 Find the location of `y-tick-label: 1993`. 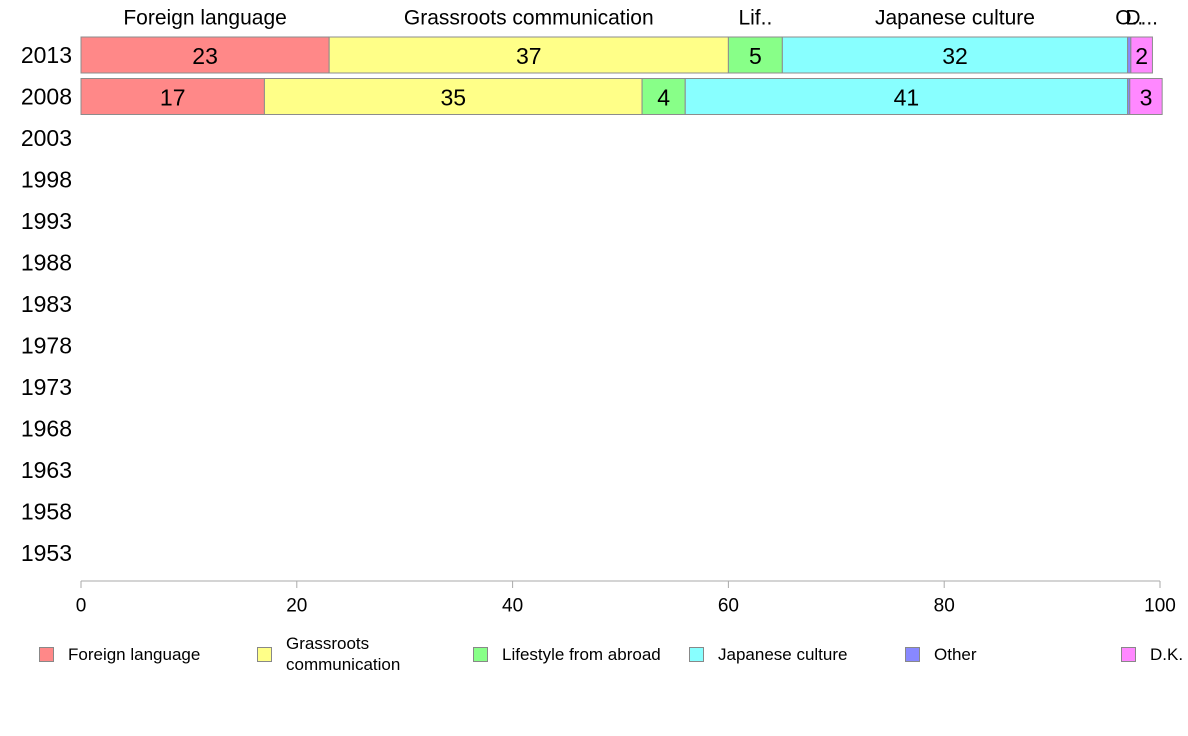

y-tick-label: 1993 is located at coordinates (46, 221).